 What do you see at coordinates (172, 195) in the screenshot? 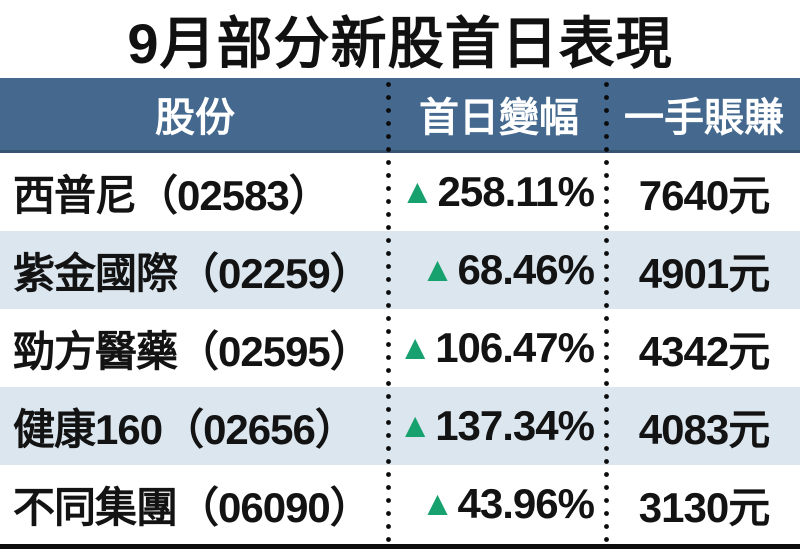
I see `stock-name-cell: 西普尼（02583）` at bounding box center [172, 195].